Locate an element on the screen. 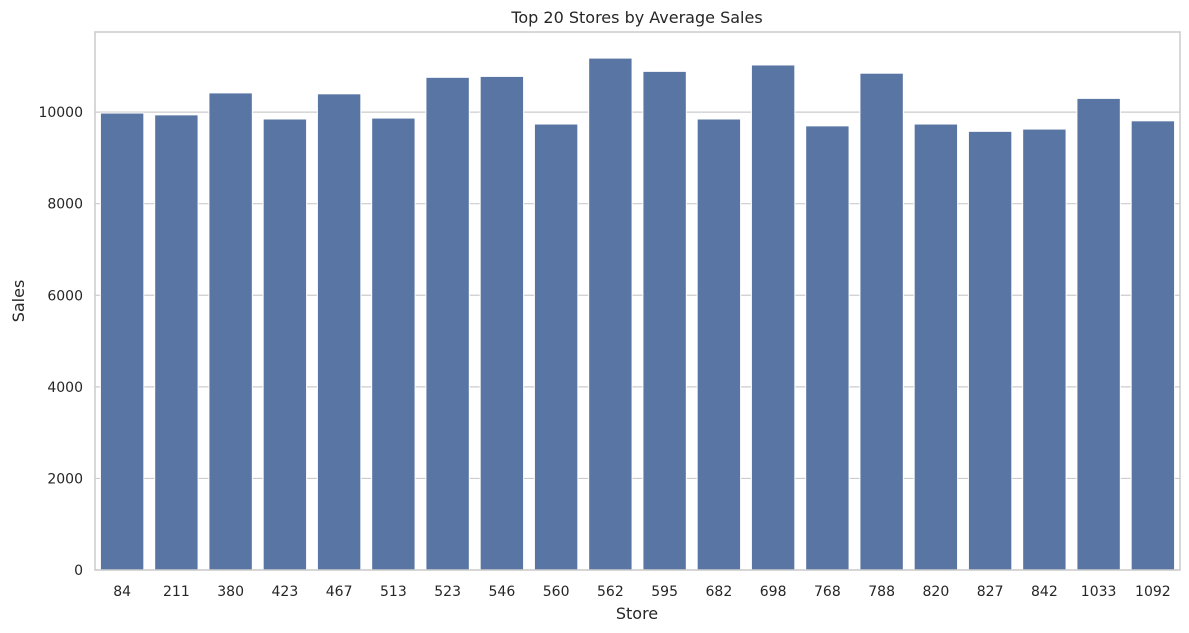 Image resolution: width=1189 pixels, height=633 pixels. y-tick-label: 2000 is located at coordinates (65, 479).